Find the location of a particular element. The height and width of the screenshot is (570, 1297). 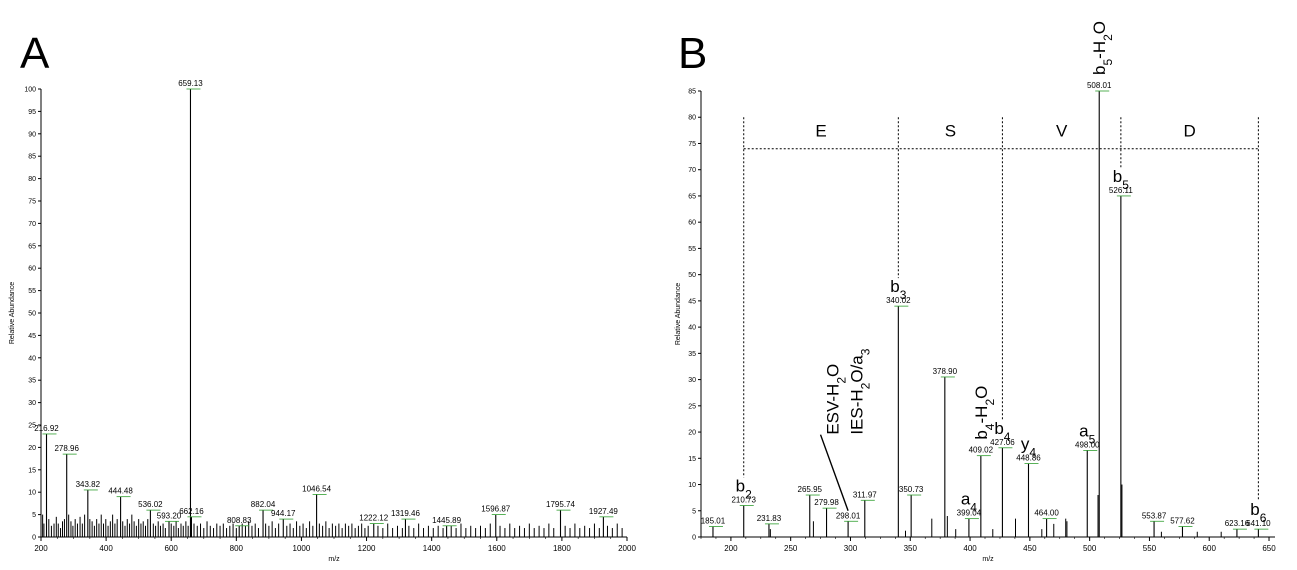

peak-mz-label: 623.16 is located at coordinates (1237, 523).